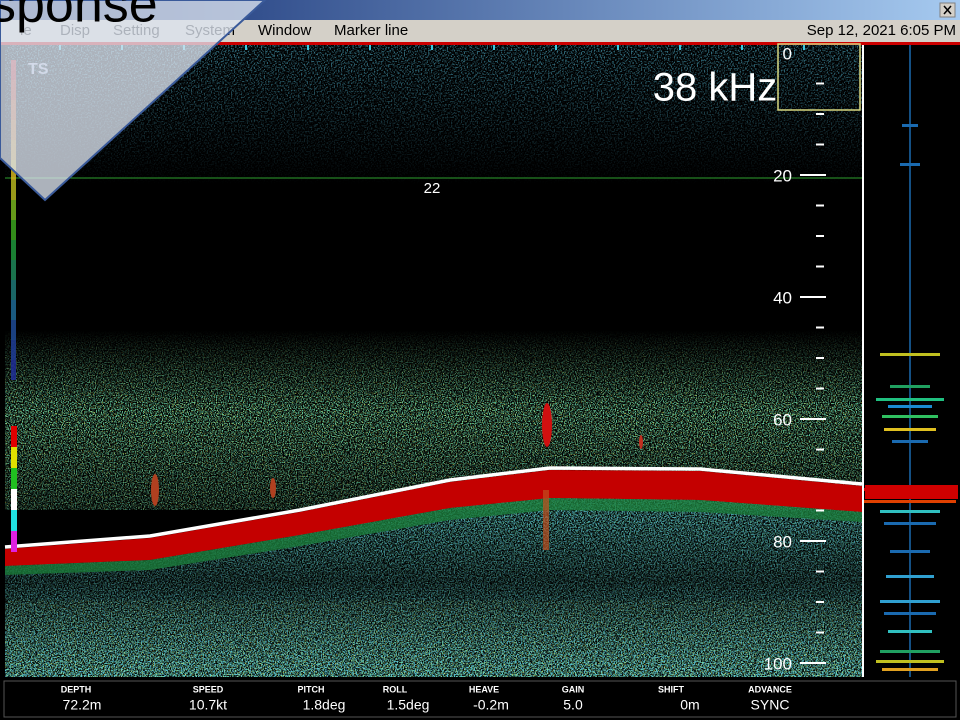  What do you see at coordinates (79, 17) in the screenshot?
I see `overlay-text: sponse` at bounding box center [79, 17].